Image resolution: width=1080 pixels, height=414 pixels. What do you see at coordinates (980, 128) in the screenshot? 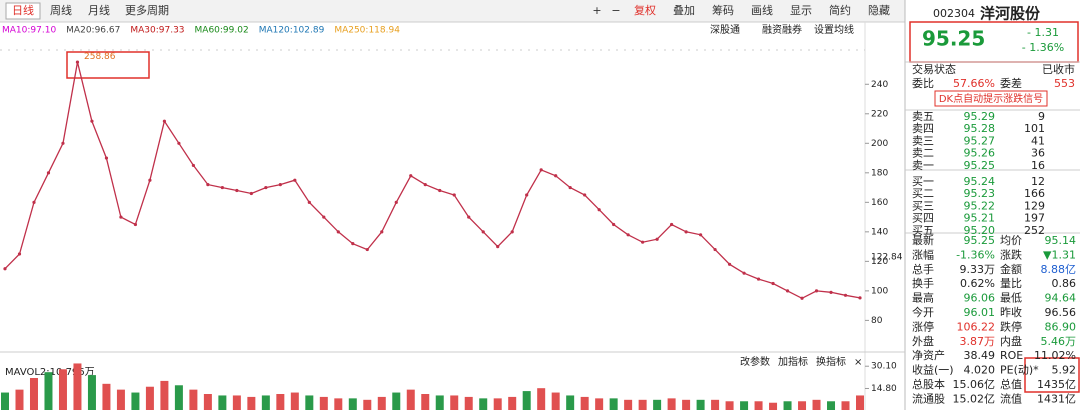
I see `book-price: 95.28` at bounding box center [980, 128].